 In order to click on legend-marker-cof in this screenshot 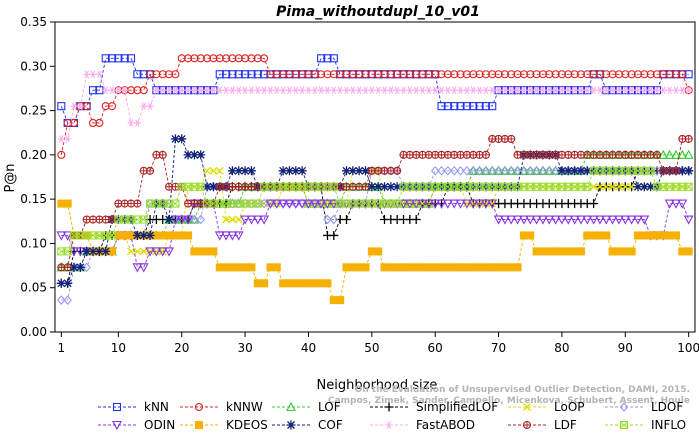, I will do `click(291, 425)`.